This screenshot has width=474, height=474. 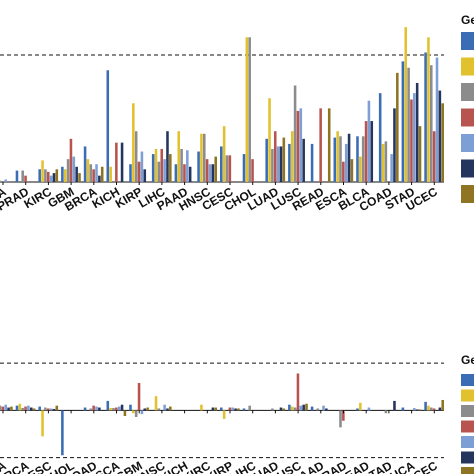 I want to click on bar-gbm-s6, so click(x=145, y=409).